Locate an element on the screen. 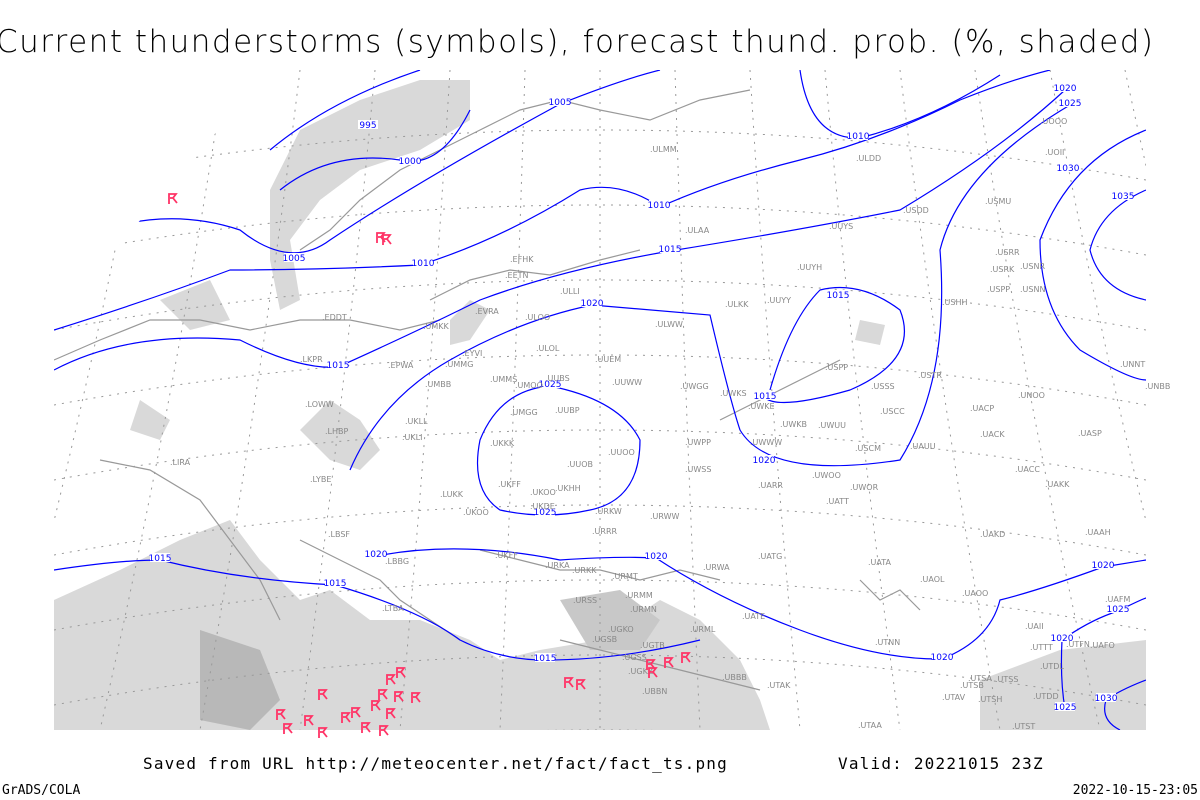  station-label: .UATG is located at coordinates (770, 556).